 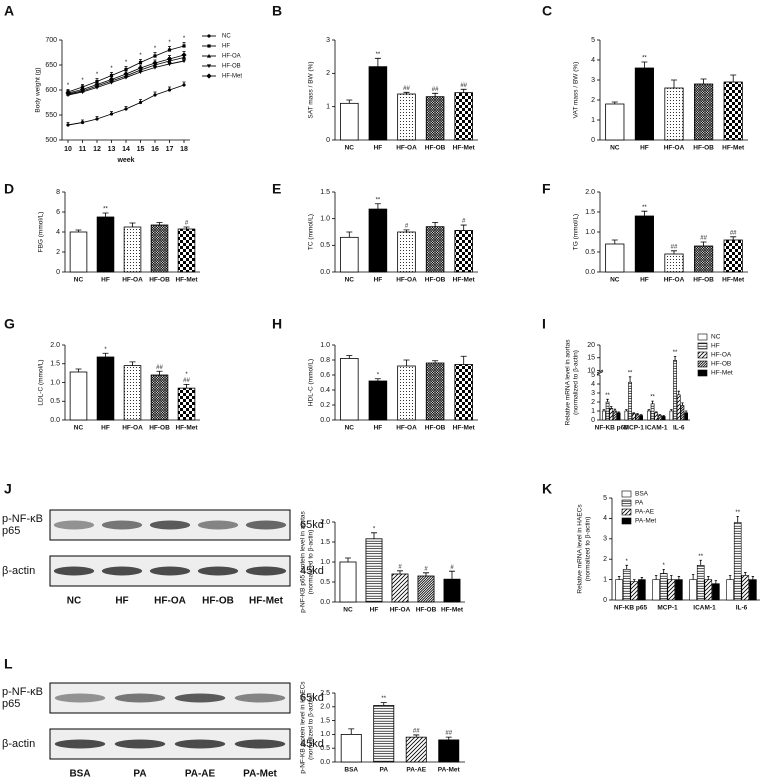 What do you see at coordinates (11, 704) in the screenshot?
I see `blot-label: p65` at bounding box center [11, 704].